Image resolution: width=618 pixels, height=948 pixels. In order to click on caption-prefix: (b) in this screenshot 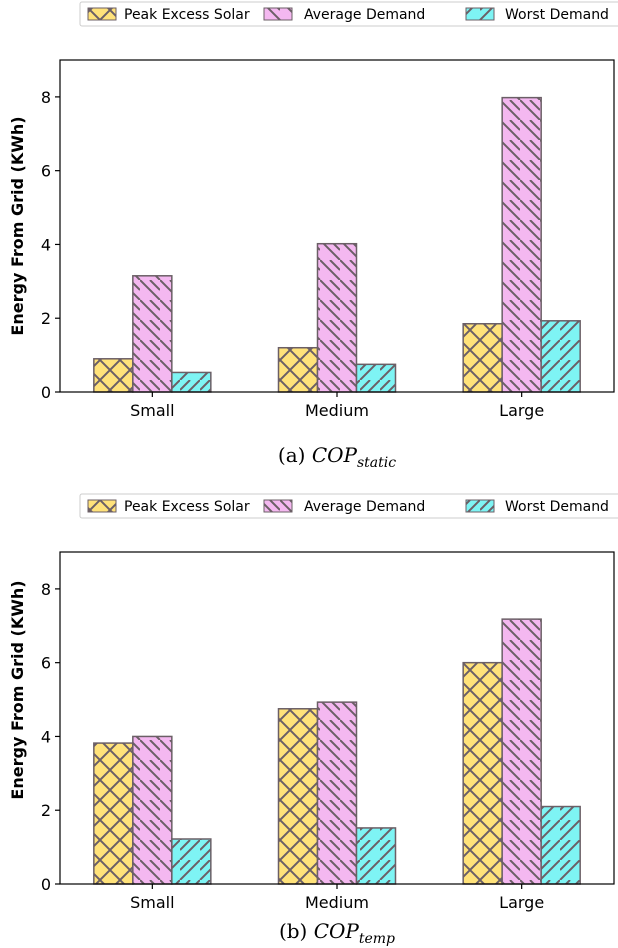, I will do `click(296, 931)`.